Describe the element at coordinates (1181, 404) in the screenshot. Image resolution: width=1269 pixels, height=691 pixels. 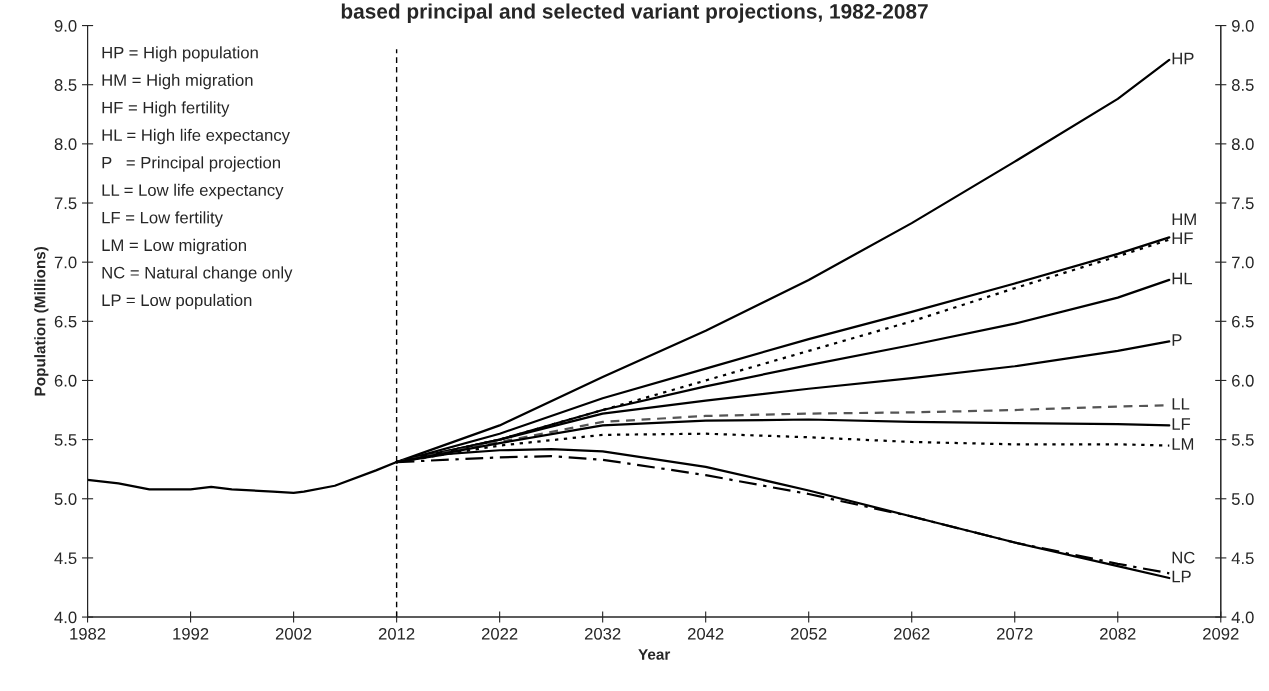
I see `series-label: LL` at that location.